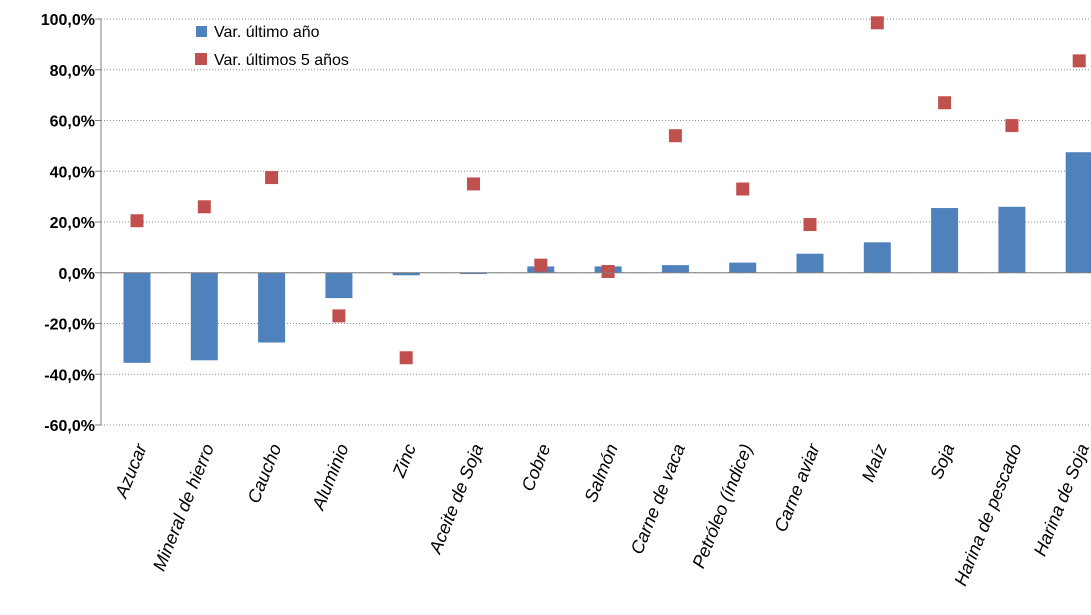  I want to click on y-tick-label: -20,0%, so click(69, 325).